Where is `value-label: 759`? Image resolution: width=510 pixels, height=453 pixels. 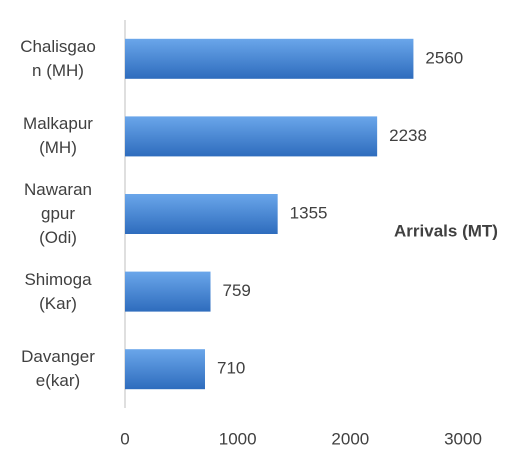
value-label: 759 is located at coordinates (237, 290).